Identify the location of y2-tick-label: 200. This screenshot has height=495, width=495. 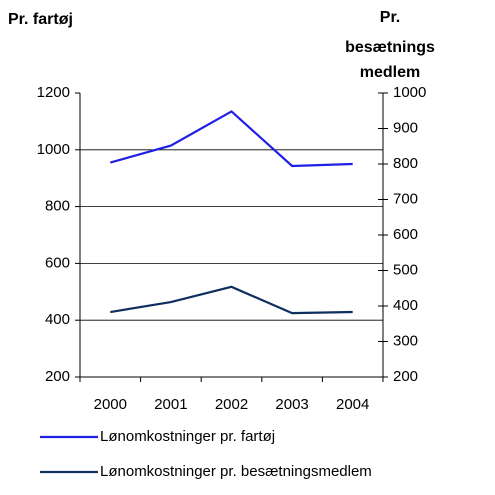
(405, 376).